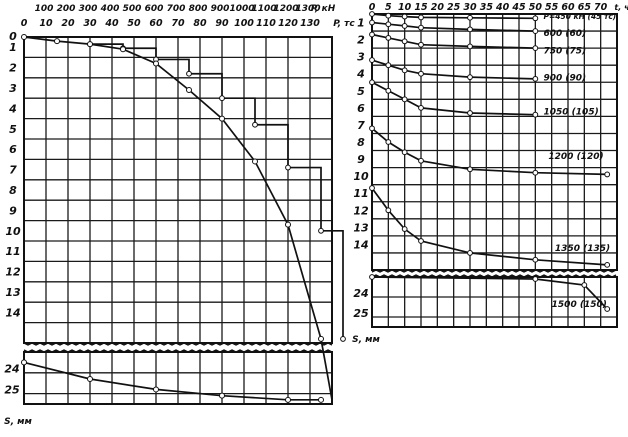 This screenshot has width=628, height=437. What do you see at coordinates (552, 7) in the screenshot?
I see `right-x-tick-label: 55` at bounding box center [552, 7].